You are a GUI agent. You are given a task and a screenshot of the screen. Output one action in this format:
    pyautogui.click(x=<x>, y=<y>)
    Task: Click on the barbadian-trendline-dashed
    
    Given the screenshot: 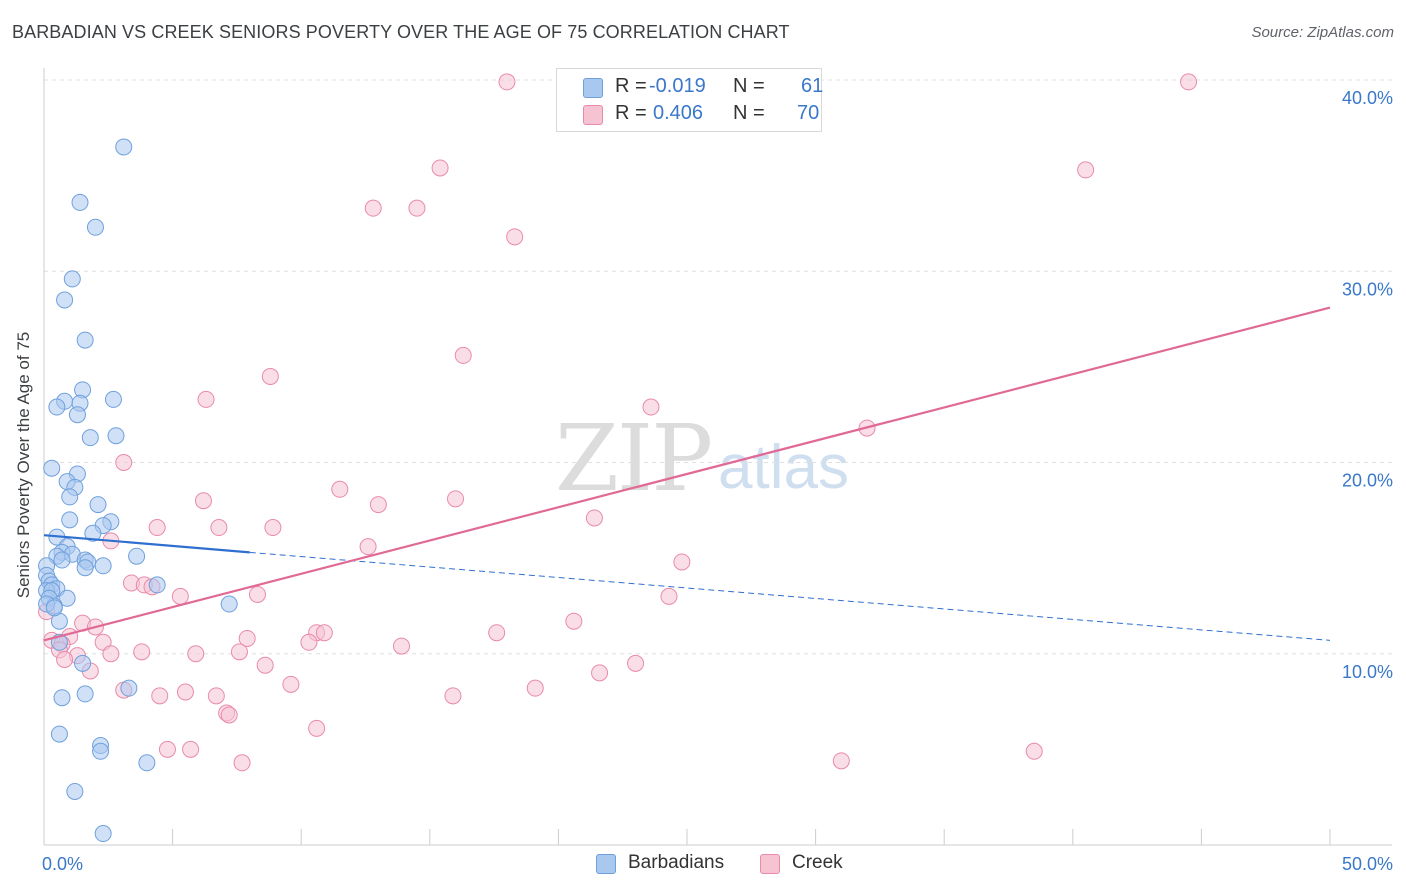 What is the action you would take?
    pyautogui.click(x=790, y=596)
    